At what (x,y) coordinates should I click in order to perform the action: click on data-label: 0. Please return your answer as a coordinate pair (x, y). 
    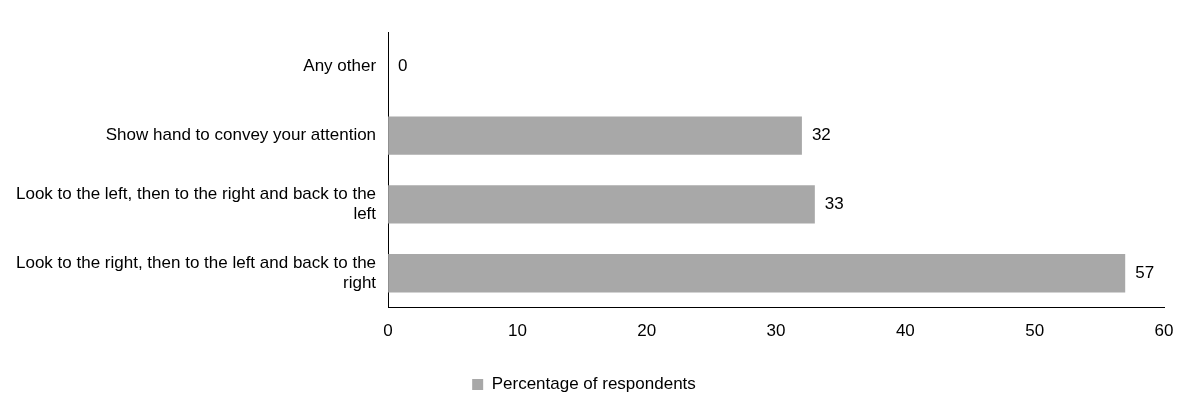
    Looking at the image, I should click on (403, 66).